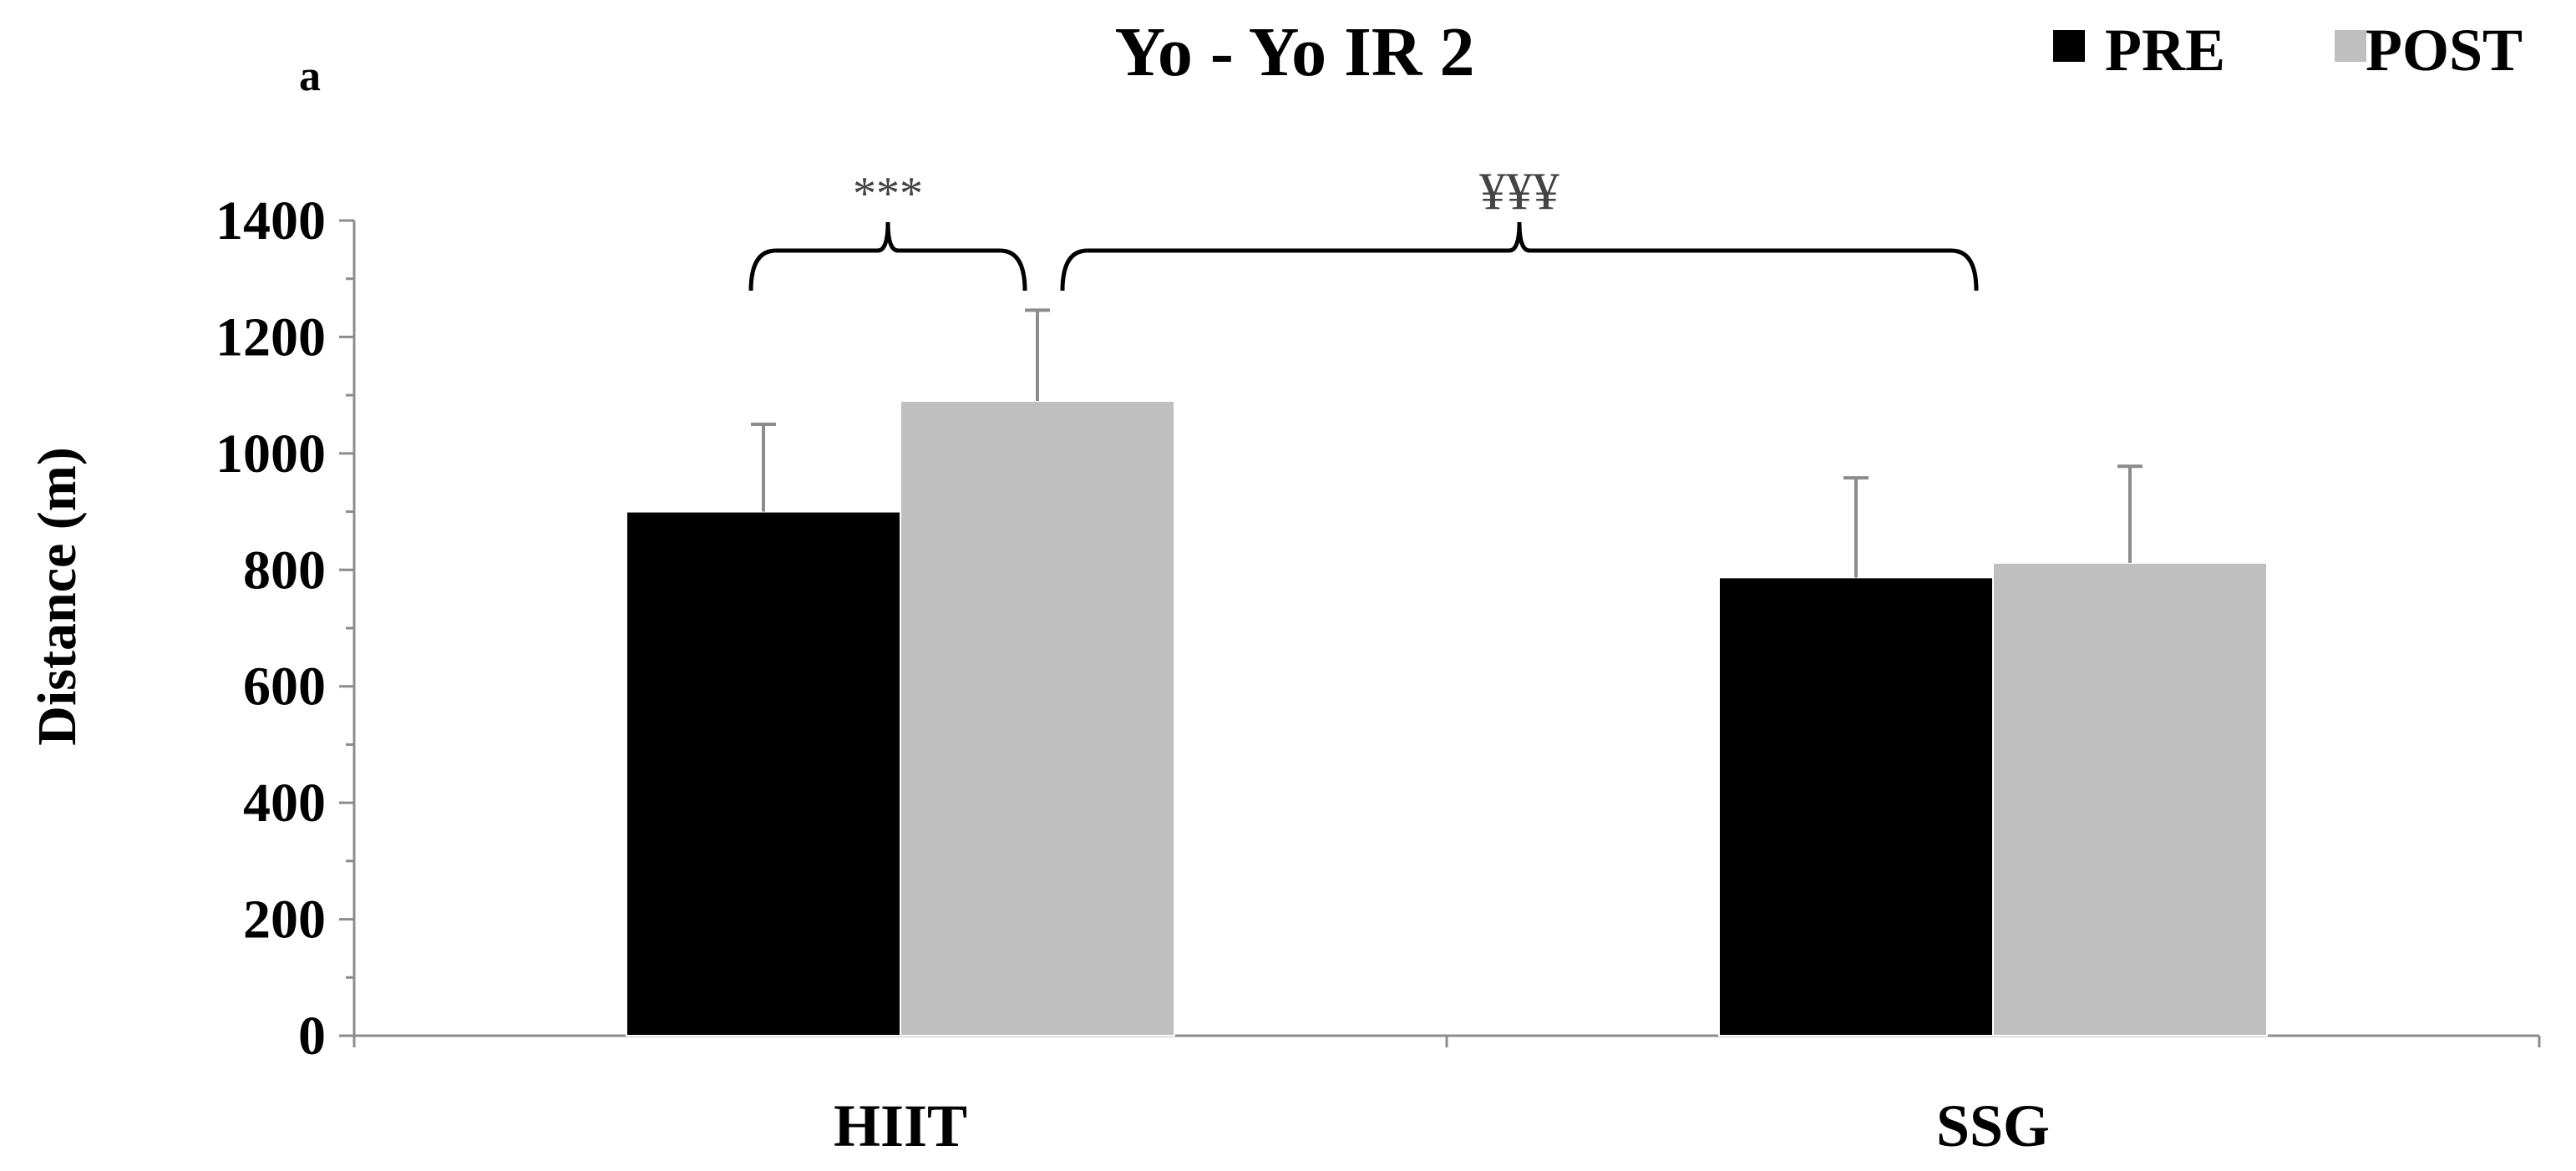 The image size is (2576, 1171). What do you see at coordinates (57, 596) in the screenshot?
I see `y-axis-label: Distance (m)` at bounding box center [57, 596].